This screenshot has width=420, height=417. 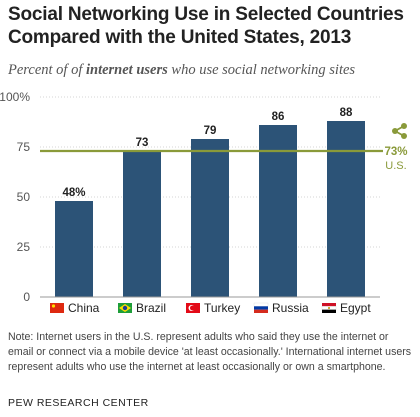 I want to click on x-tick-label-egypt: Egypt, so click(x=355, y=308).